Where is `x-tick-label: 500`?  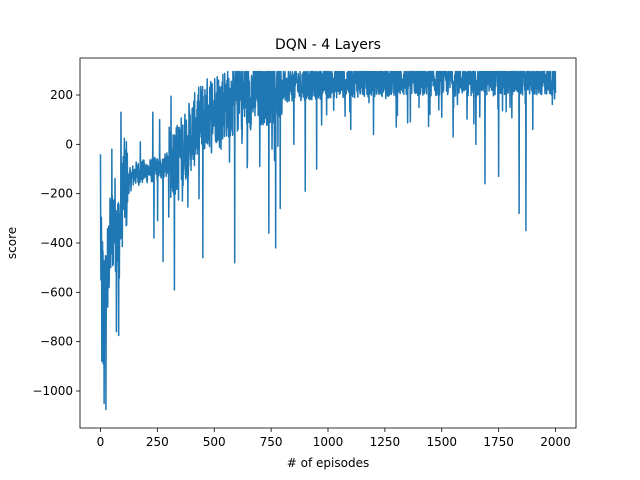 x-tick-label: 500 is located at coordinates (214, 442).